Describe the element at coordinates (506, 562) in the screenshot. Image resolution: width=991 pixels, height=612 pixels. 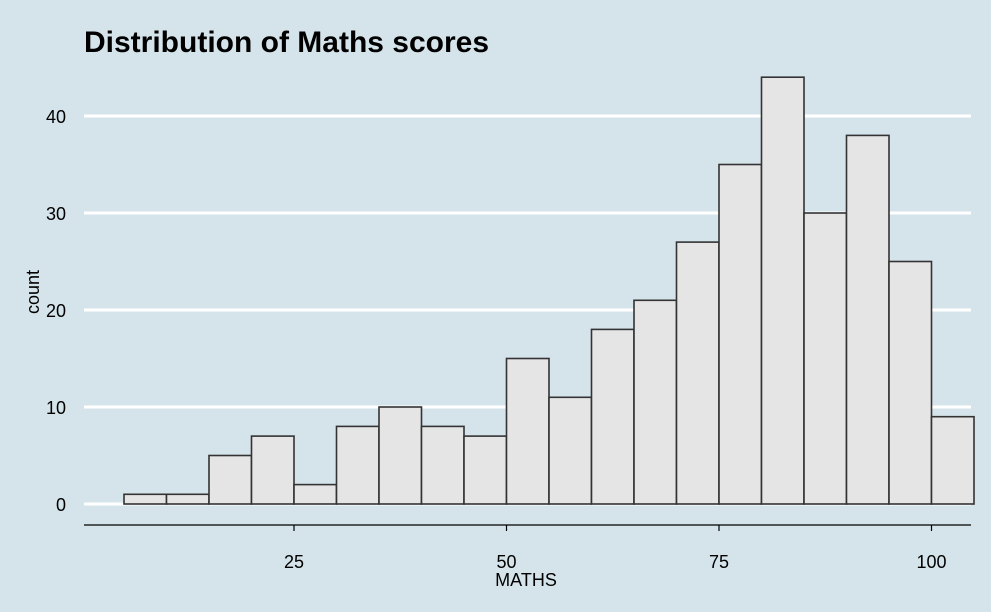
I see `x-tick-label-50: 50` at that location.